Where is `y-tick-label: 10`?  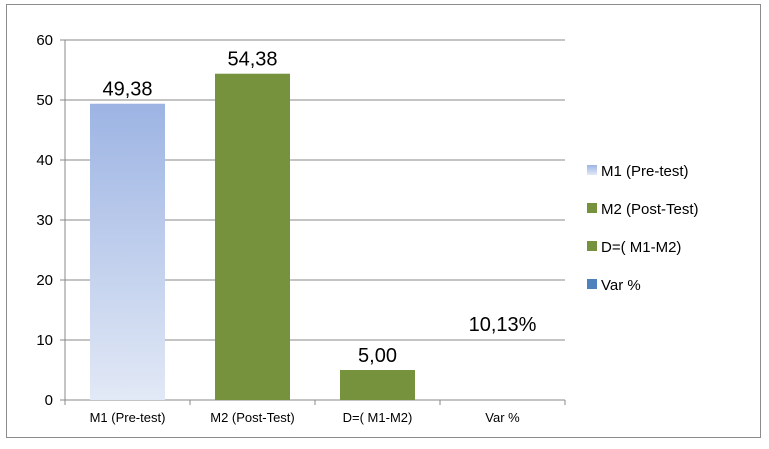 y-tick-label: 10 is located at coordinates (44, 340).